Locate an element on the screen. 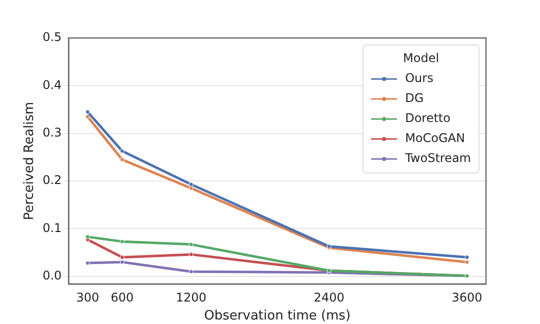 The height and width of the screenshot is (324, 540). legend-label: DG is located at coordinates (414, 98).